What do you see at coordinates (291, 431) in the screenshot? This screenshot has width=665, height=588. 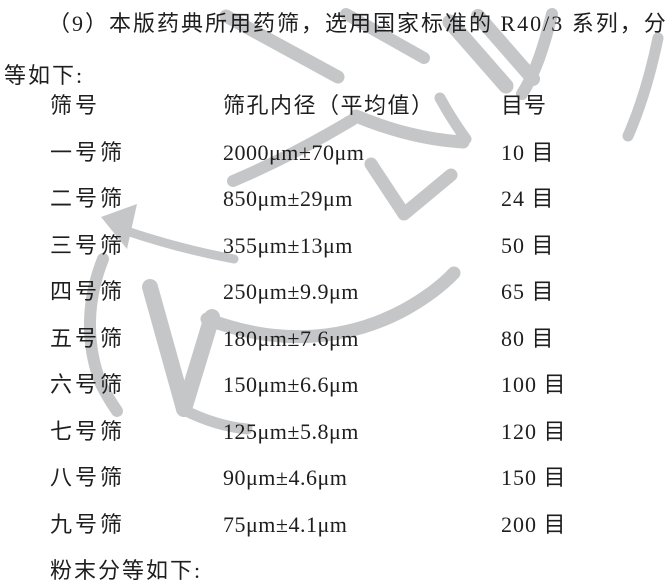 I see `aperture-cell: 125μm±5.8μm` at bounding box center [291, 431].